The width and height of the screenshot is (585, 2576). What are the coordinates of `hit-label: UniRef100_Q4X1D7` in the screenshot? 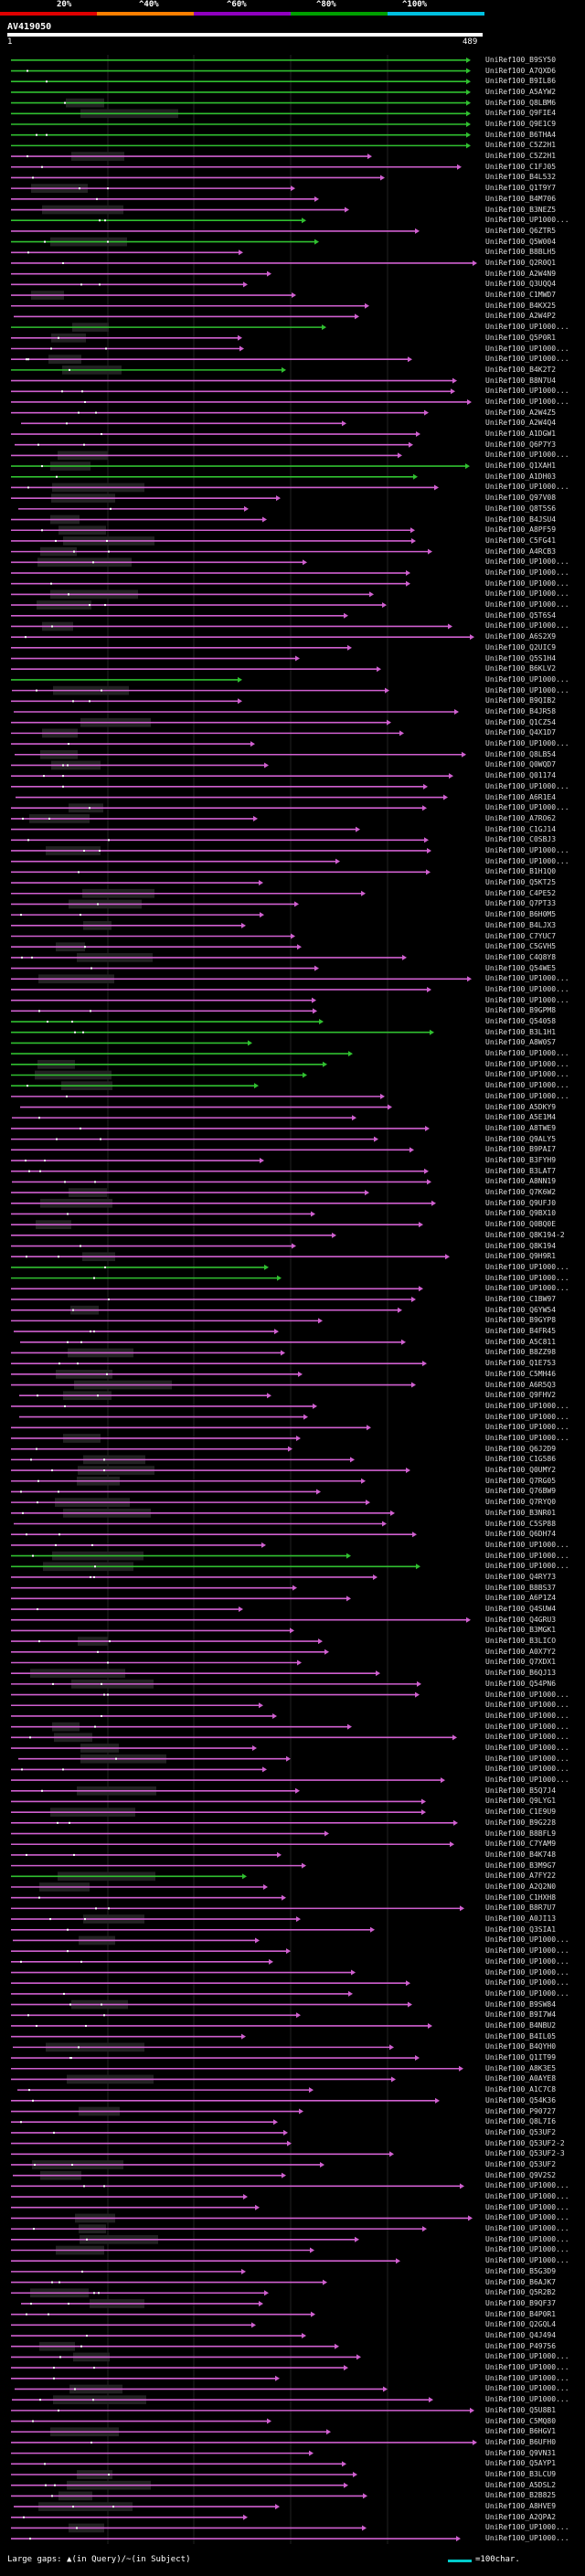 It's located at (521, 732).